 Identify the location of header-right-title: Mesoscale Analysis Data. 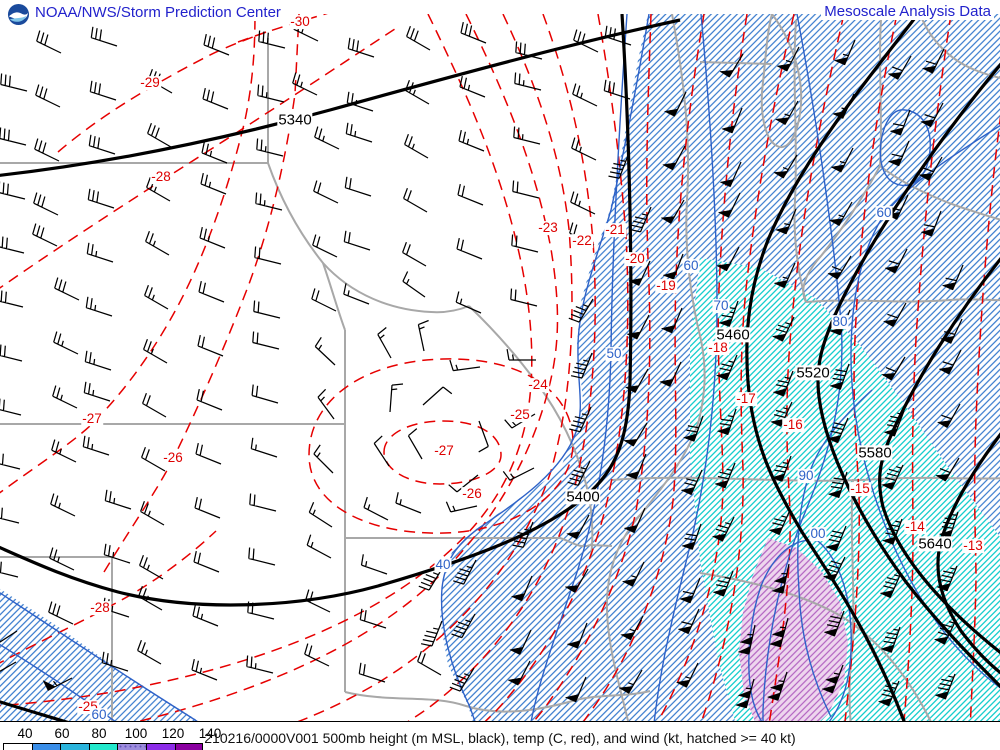
(907, 11).